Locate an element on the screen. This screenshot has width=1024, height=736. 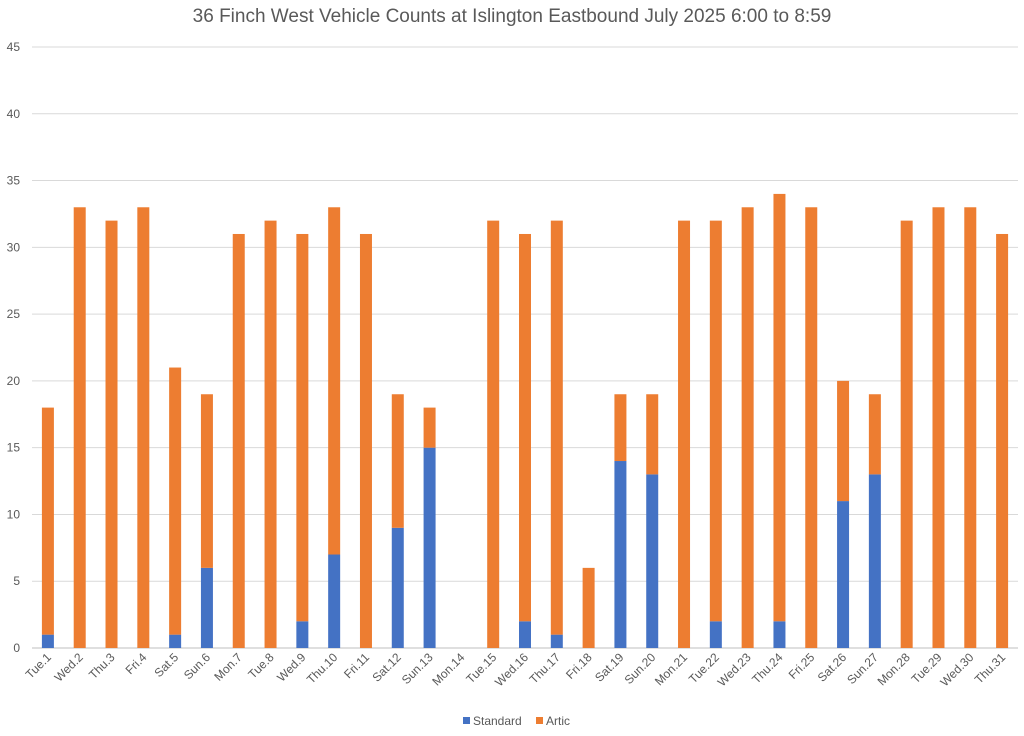
x-tick-label: Thu.31 is located at coordinates (990, 668).